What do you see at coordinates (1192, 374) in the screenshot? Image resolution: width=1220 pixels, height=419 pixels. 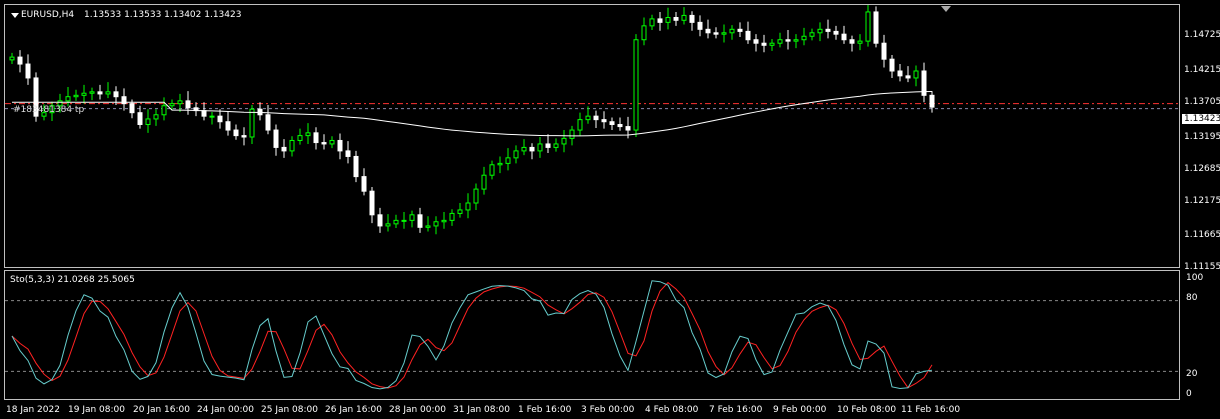 I see `stoch-tick: 20` at bounding box center [1192, 374].